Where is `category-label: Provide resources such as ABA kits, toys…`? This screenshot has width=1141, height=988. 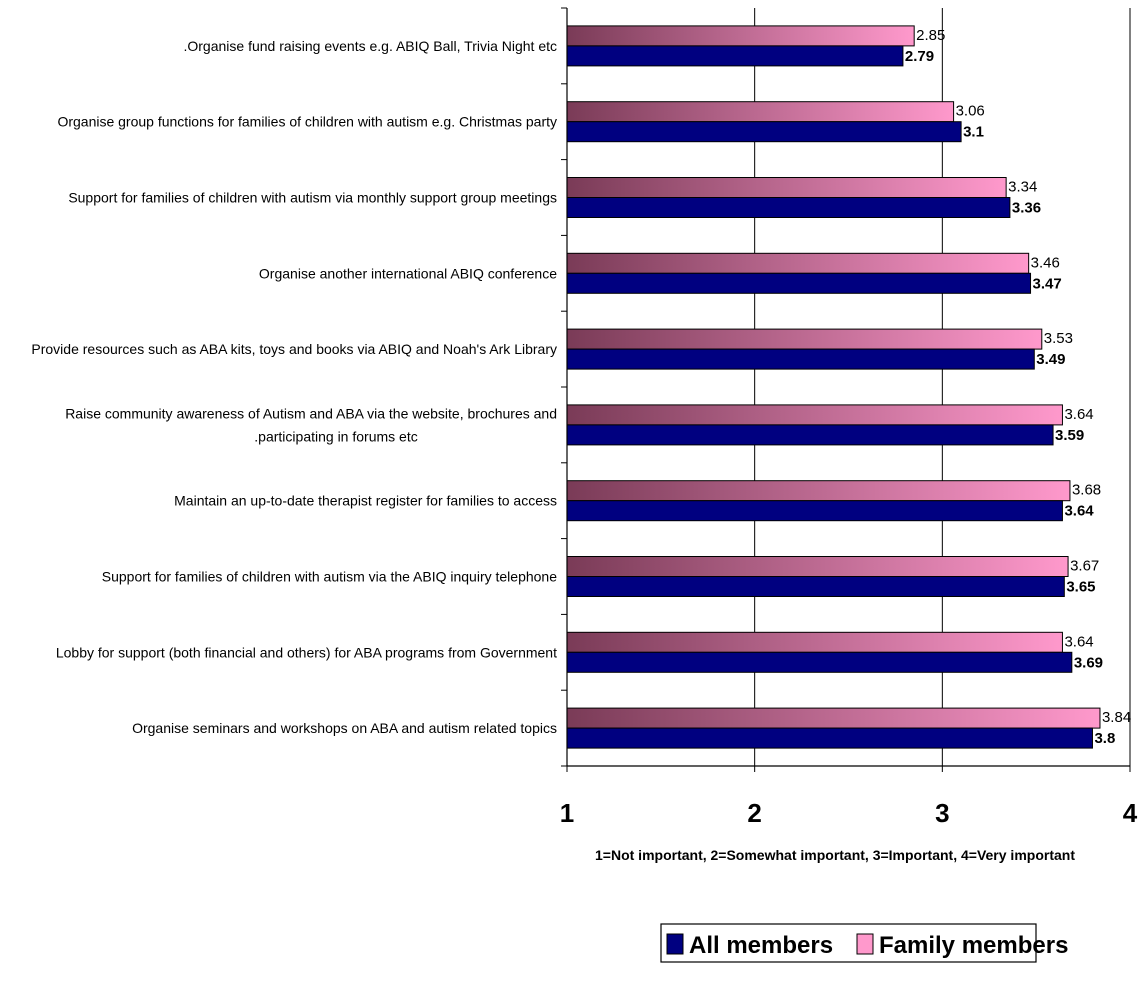 category-label: Provide resources such as ABA kits, toys… is located at coordinates (294, 349).